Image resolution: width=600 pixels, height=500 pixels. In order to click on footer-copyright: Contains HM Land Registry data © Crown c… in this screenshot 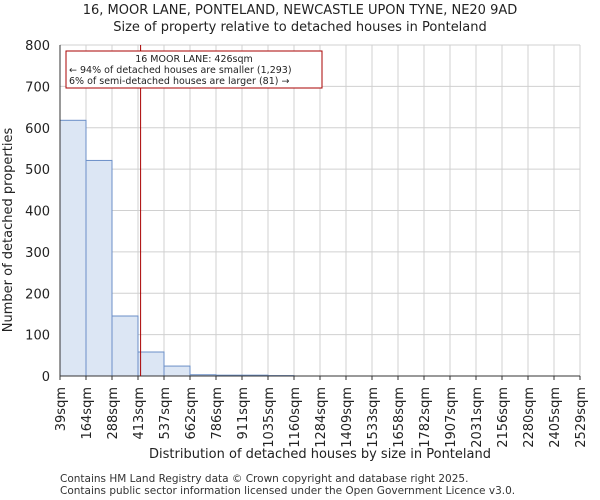, I will do `click(264, 479)`.